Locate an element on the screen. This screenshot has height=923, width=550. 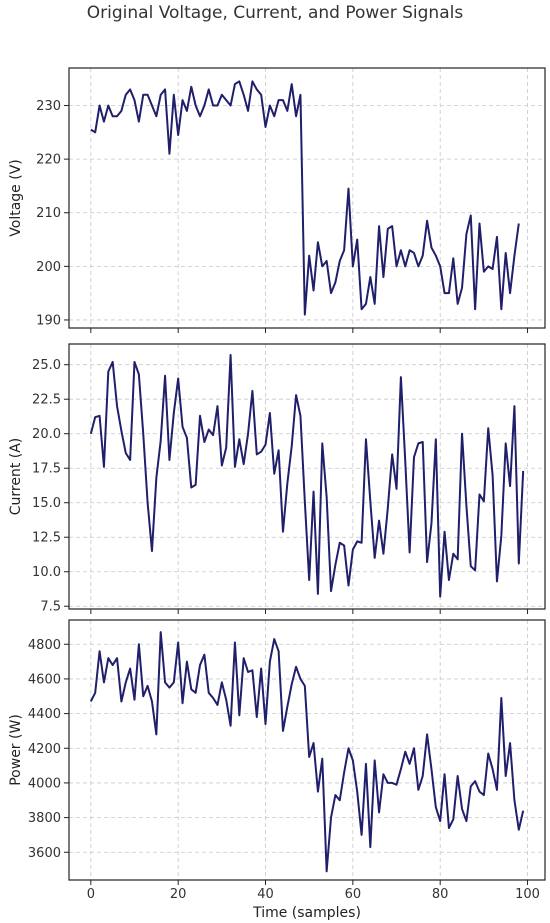
x-tick-label: 0 is located at coordinates (91, 894).